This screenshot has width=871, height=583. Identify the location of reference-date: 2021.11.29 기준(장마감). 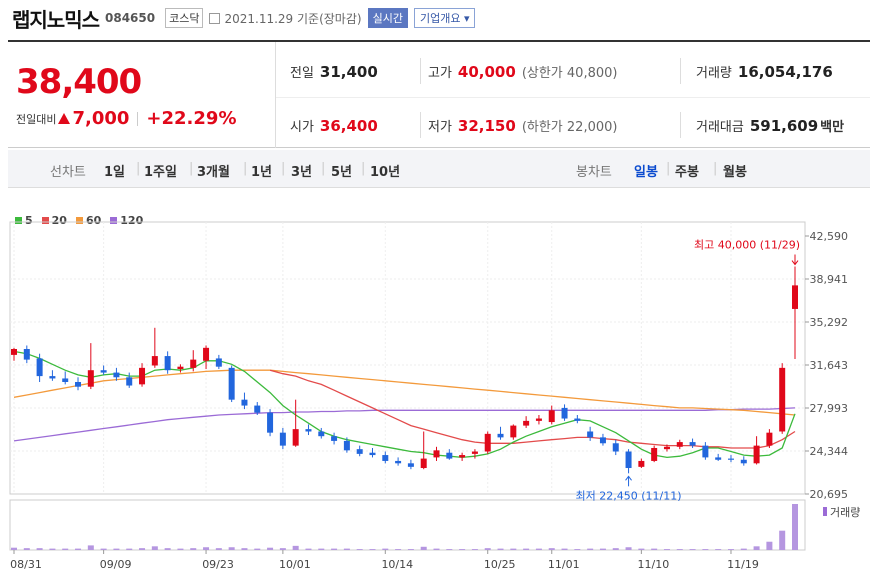
(285, 18).